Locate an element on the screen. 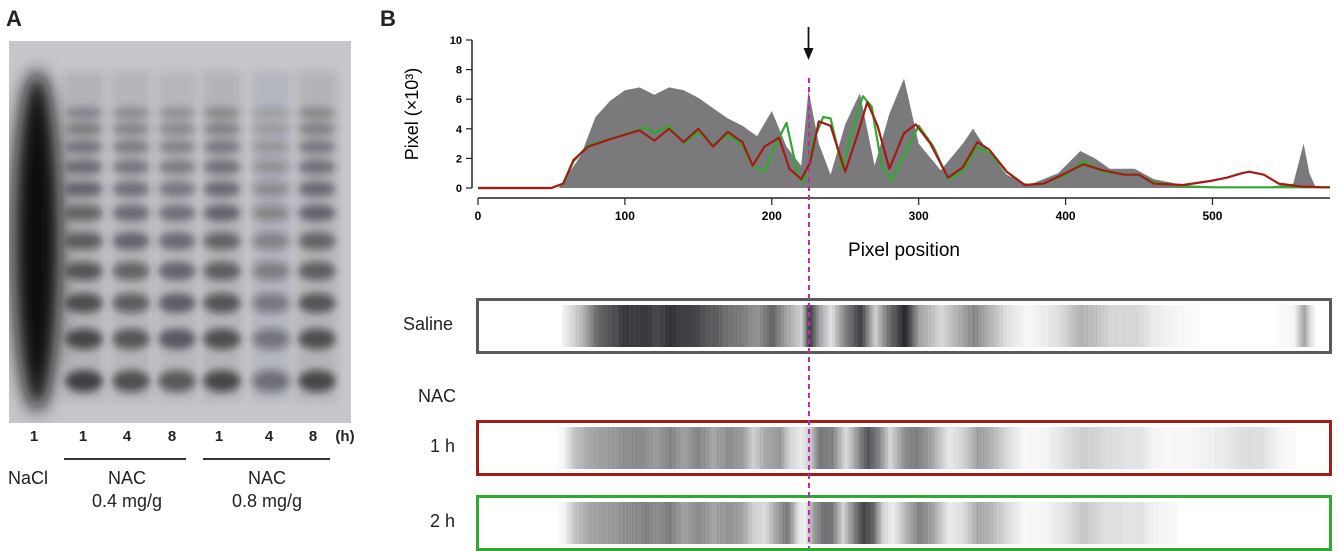 The width and height of the screenshot is (1338, 551). lane-label-6: 4 is located at coordinates (269, 436).